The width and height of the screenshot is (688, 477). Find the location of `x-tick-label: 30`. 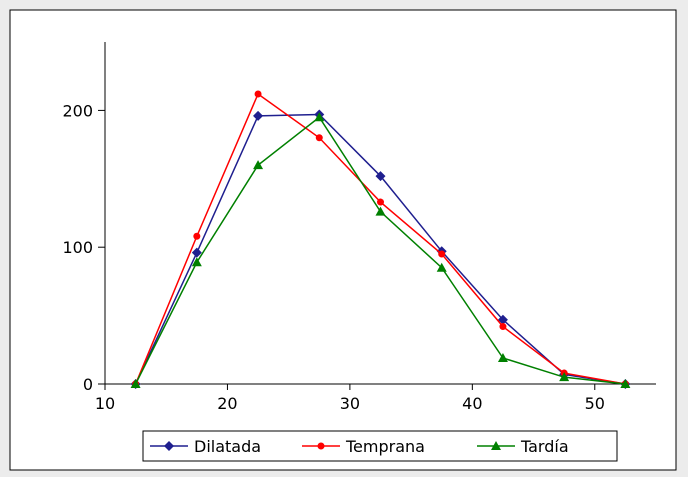

x-tick-label: 30 is located at coordinates (350, 403).